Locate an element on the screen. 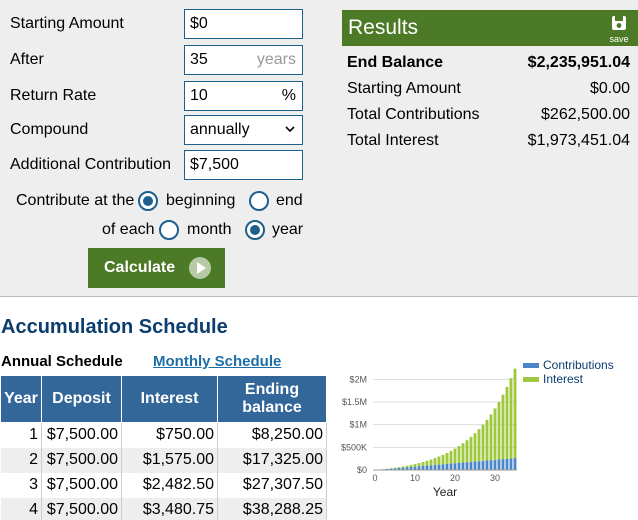  y-tick-label: $500K is located at coordinates (354, 447).